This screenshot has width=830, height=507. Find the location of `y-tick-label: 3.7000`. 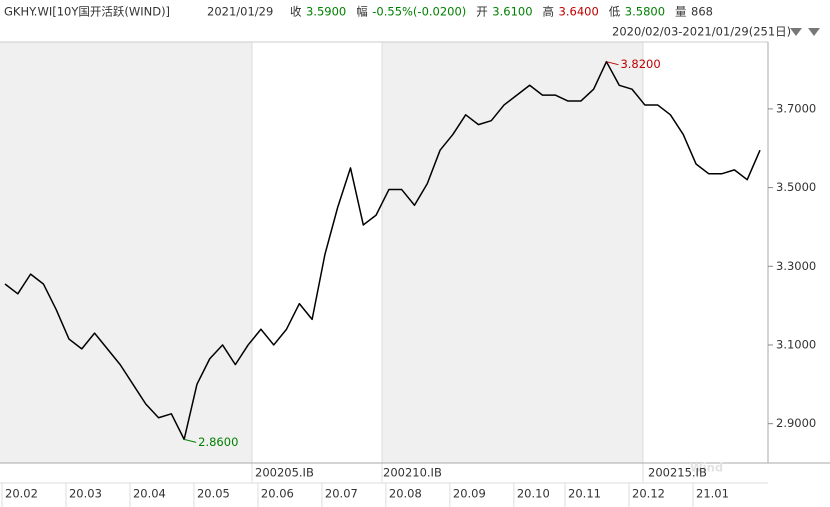

y-tick-label: 3.7000 is located at coordinates (796, 108).